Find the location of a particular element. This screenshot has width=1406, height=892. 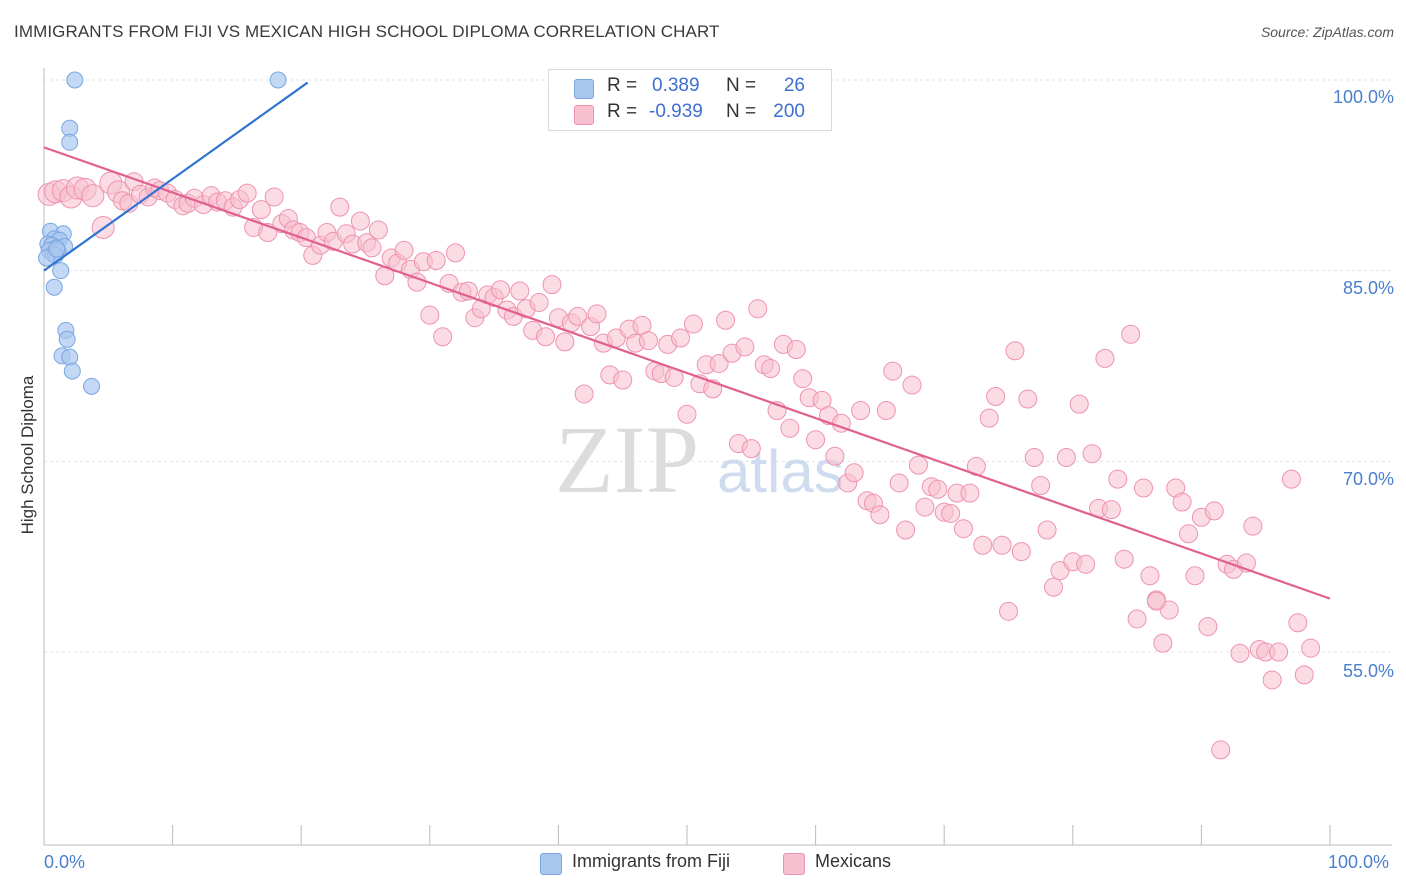

n-value-fiji: 26 is located at coordinates (794, 85).